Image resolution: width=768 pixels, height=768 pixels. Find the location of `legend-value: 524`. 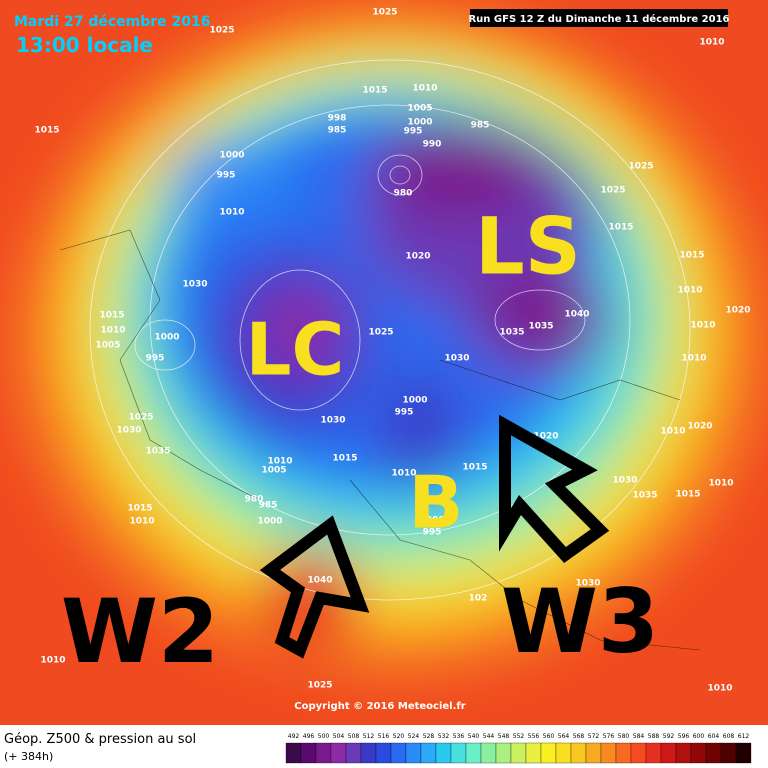

legend-value: 524 is located at coordinates (414, 736).